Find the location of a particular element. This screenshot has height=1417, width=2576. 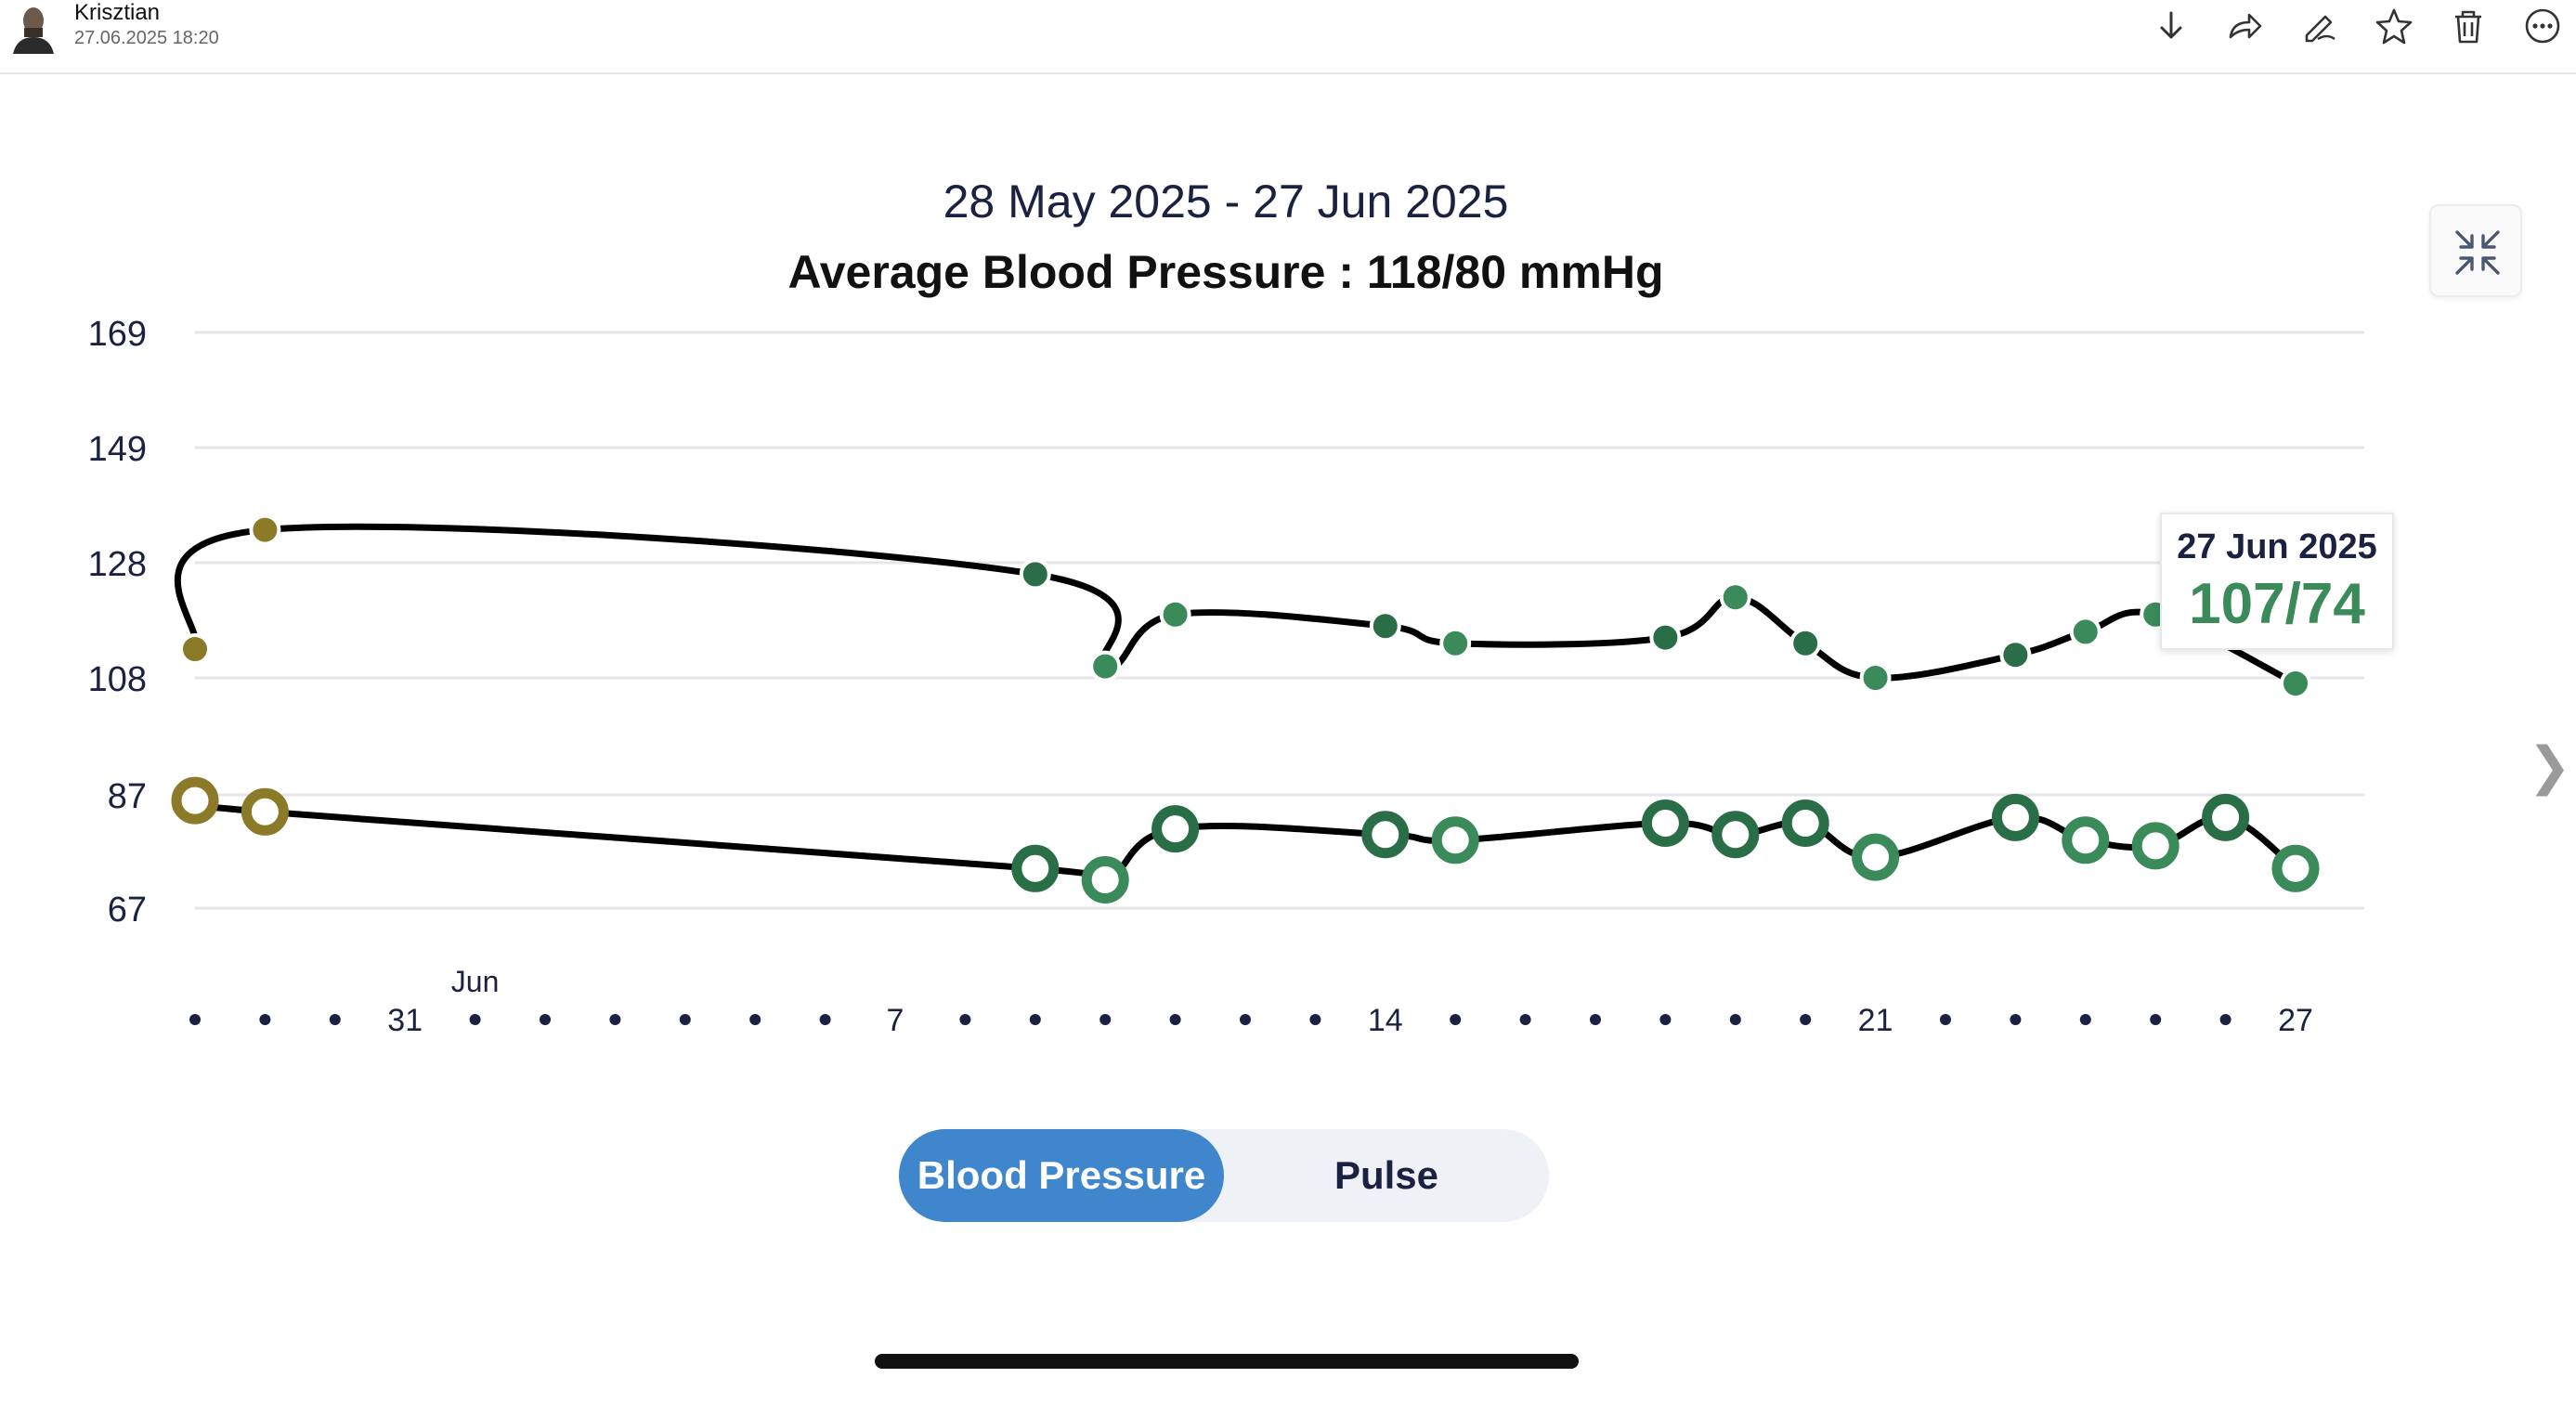

date-range-title: 28 May 2025 - 27 Jun 2025 is located at coordinates (1226, 202).